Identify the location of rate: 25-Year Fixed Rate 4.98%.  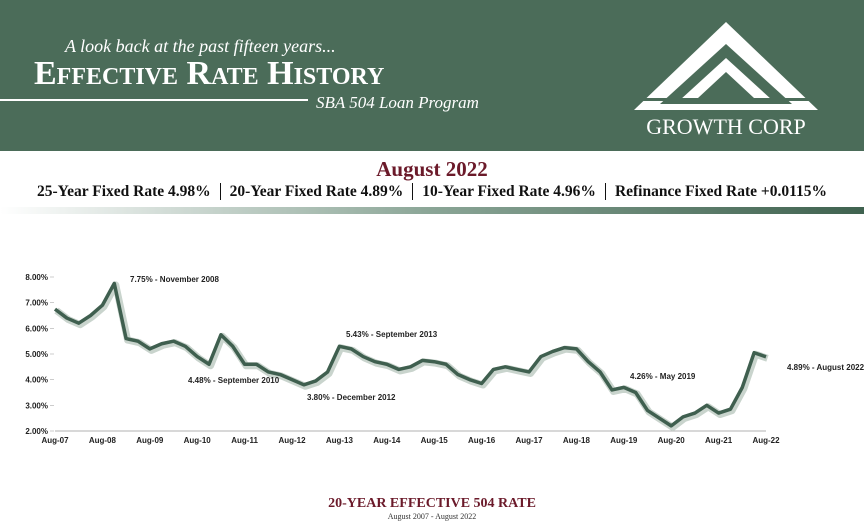
(124, 191).